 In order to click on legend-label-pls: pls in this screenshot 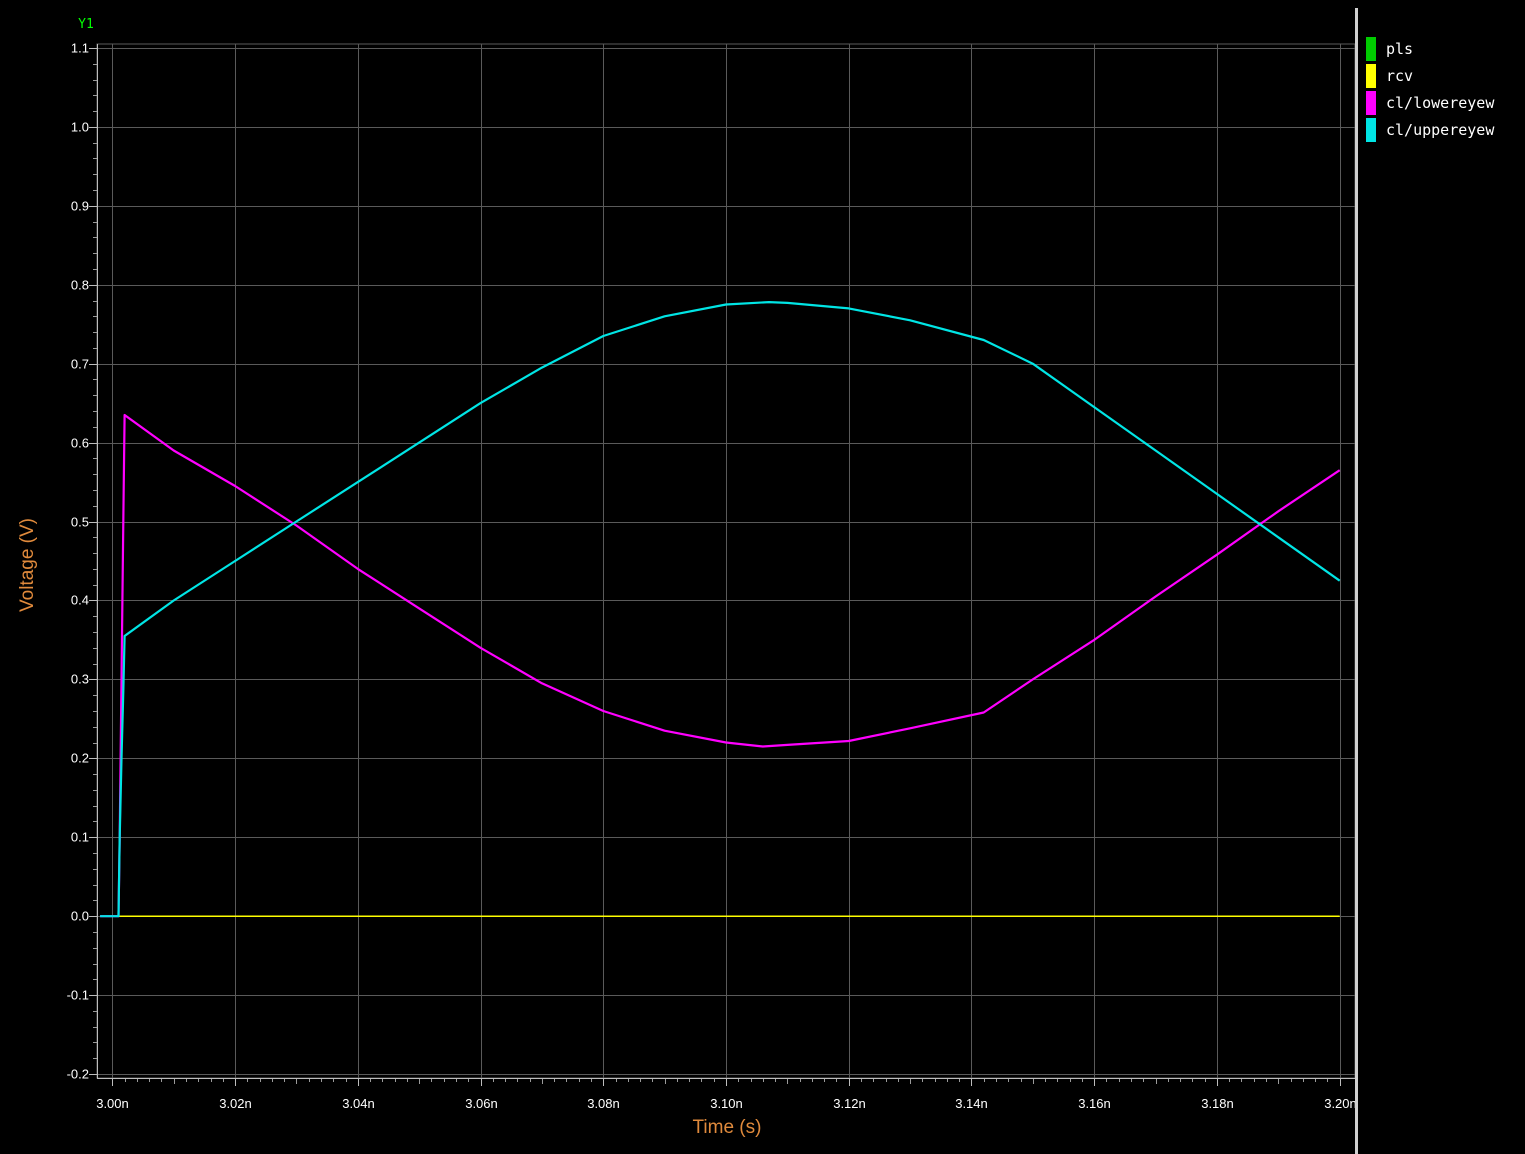, I will do `click(1400, 49)`.